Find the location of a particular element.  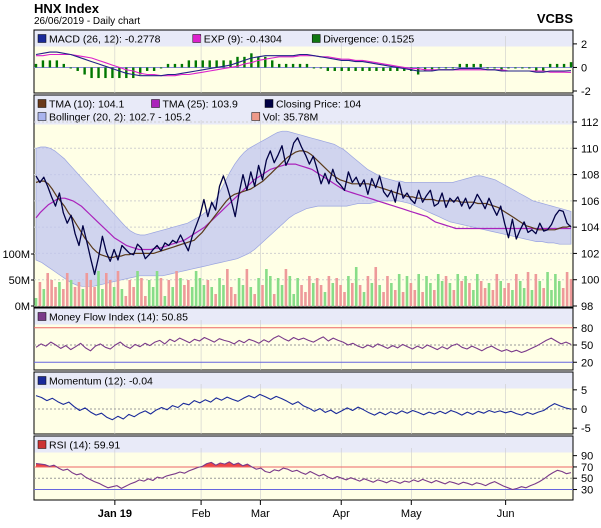

price-ytick-label: 112 is located at coordinates (590, 123).